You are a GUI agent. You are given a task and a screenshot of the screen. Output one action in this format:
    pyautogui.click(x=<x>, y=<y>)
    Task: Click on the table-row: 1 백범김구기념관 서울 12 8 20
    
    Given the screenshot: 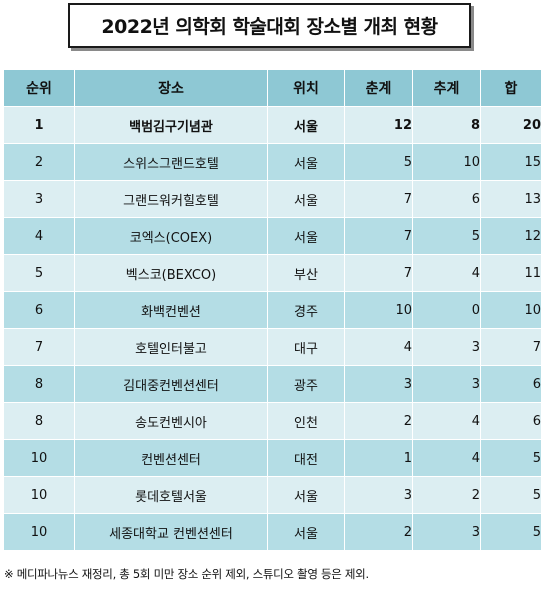 What is the action you would take?
    pyautogui.click(x=272, y=125)
    